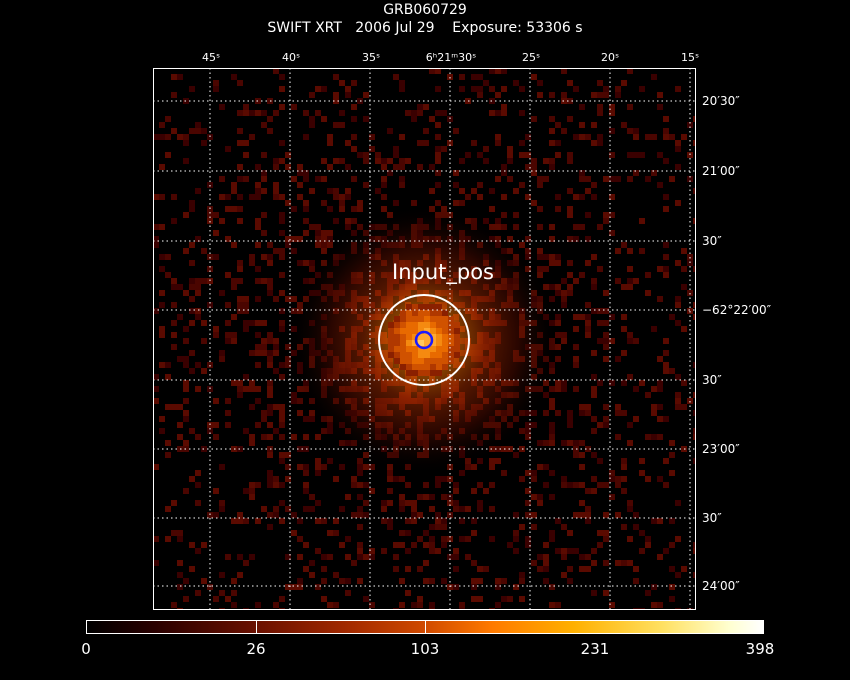 Image resolution: width=850 pixels, height=680 pixels. Describe the element at coordinates (721, 171) in the screenshot. I see `dec-tick-label: 21′00″` at that location.